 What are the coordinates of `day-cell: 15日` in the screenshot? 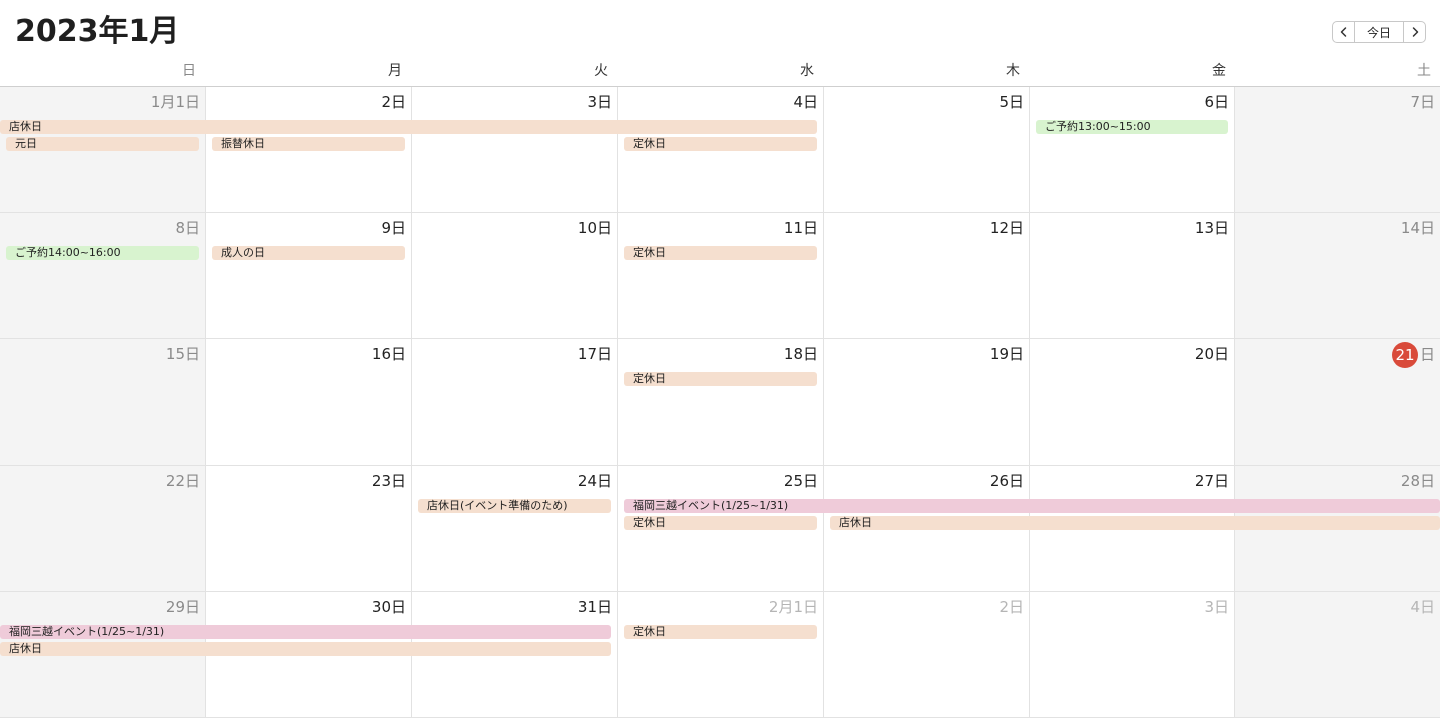 It's located at (103, 402).